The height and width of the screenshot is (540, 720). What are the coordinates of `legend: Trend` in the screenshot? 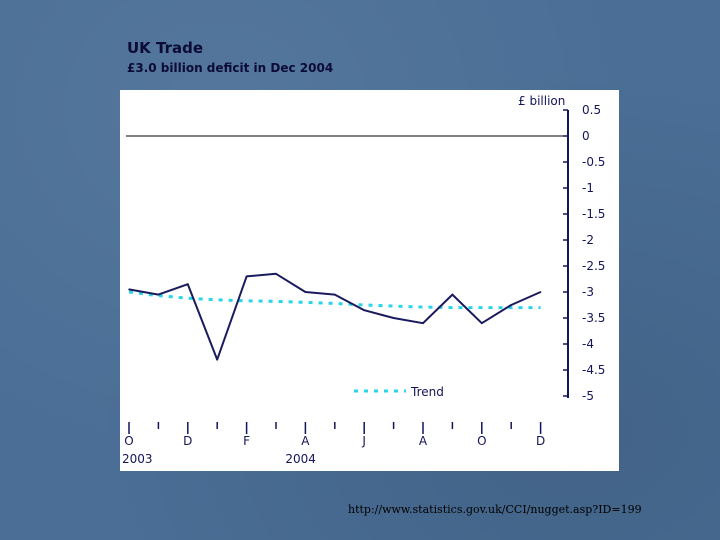 It's located at (399, 392).